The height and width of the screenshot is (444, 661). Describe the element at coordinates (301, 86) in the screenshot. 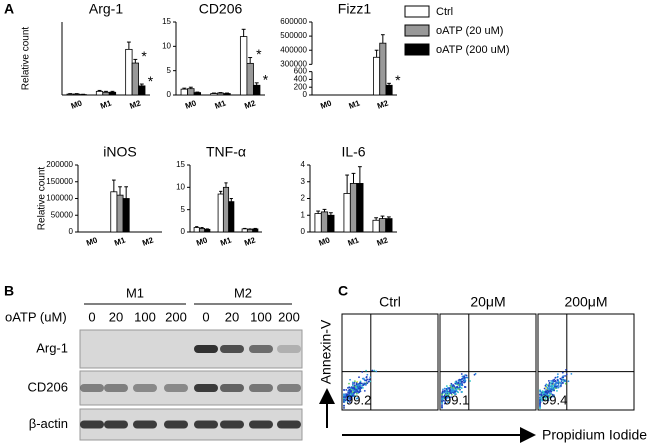

I see `y-tick-label: 200` at that location.